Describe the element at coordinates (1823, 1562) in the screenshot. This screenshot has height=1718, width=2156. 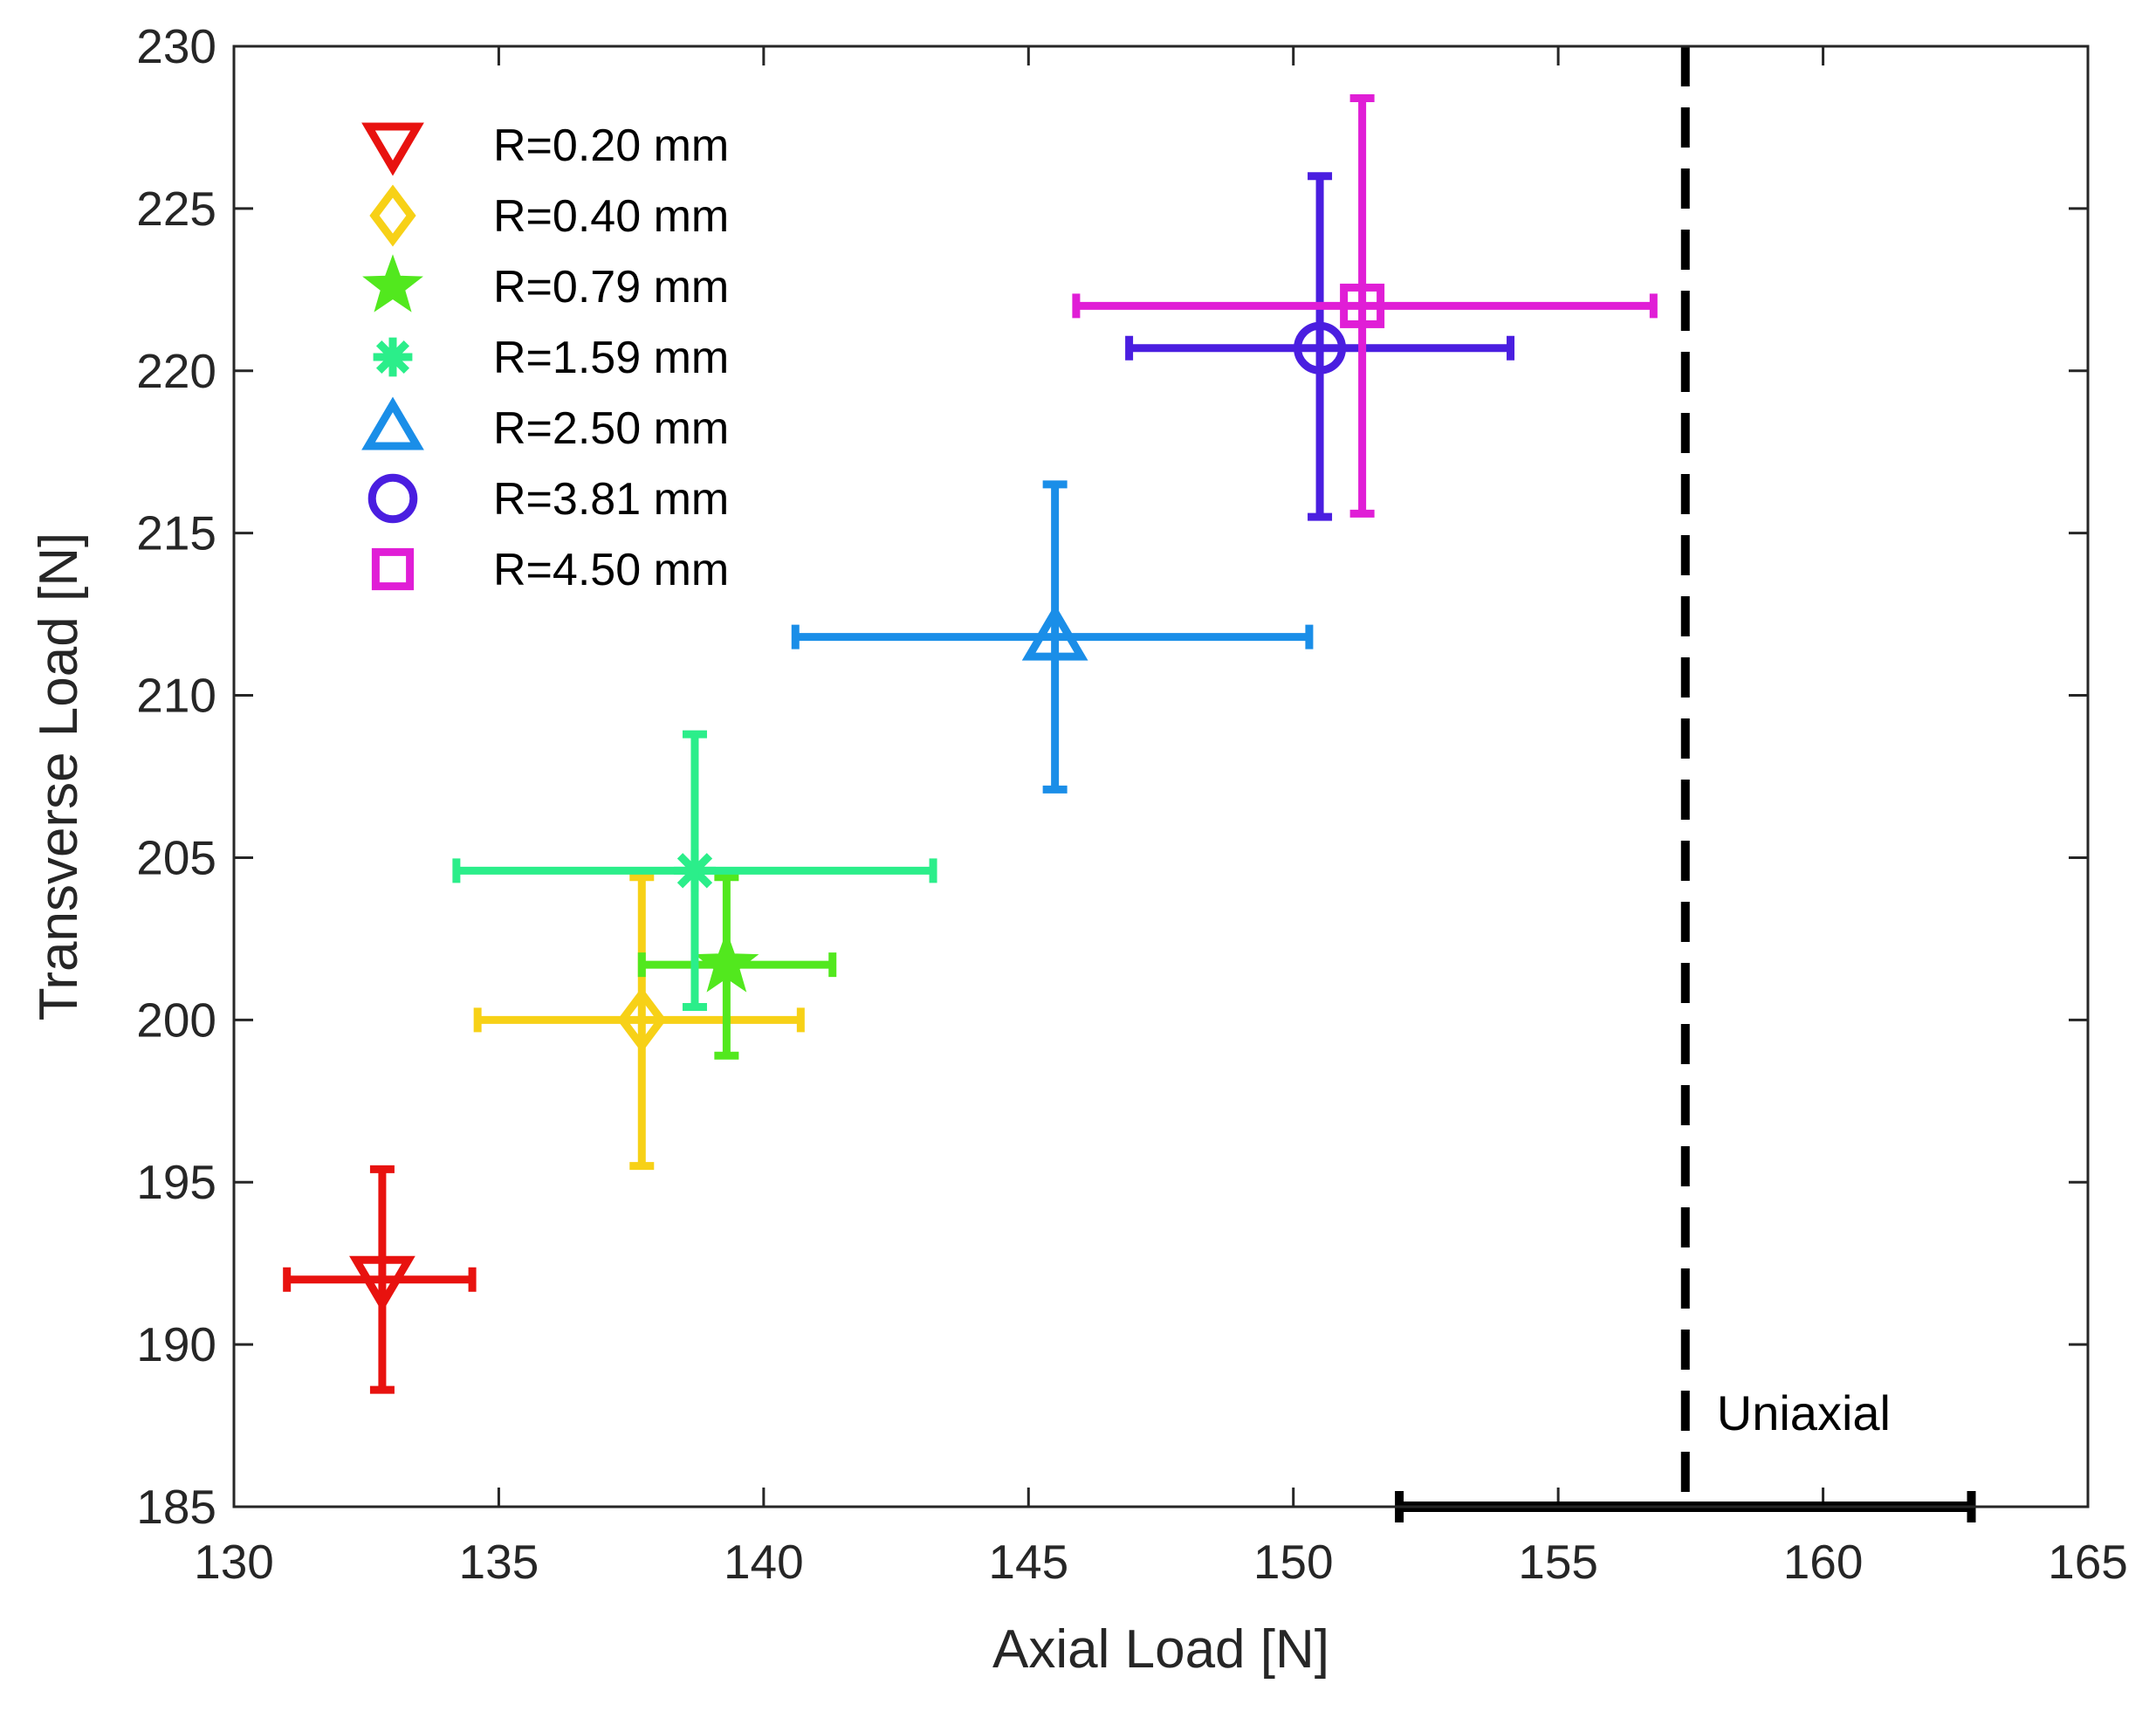
I see `x-tick-label: 160` at that location.